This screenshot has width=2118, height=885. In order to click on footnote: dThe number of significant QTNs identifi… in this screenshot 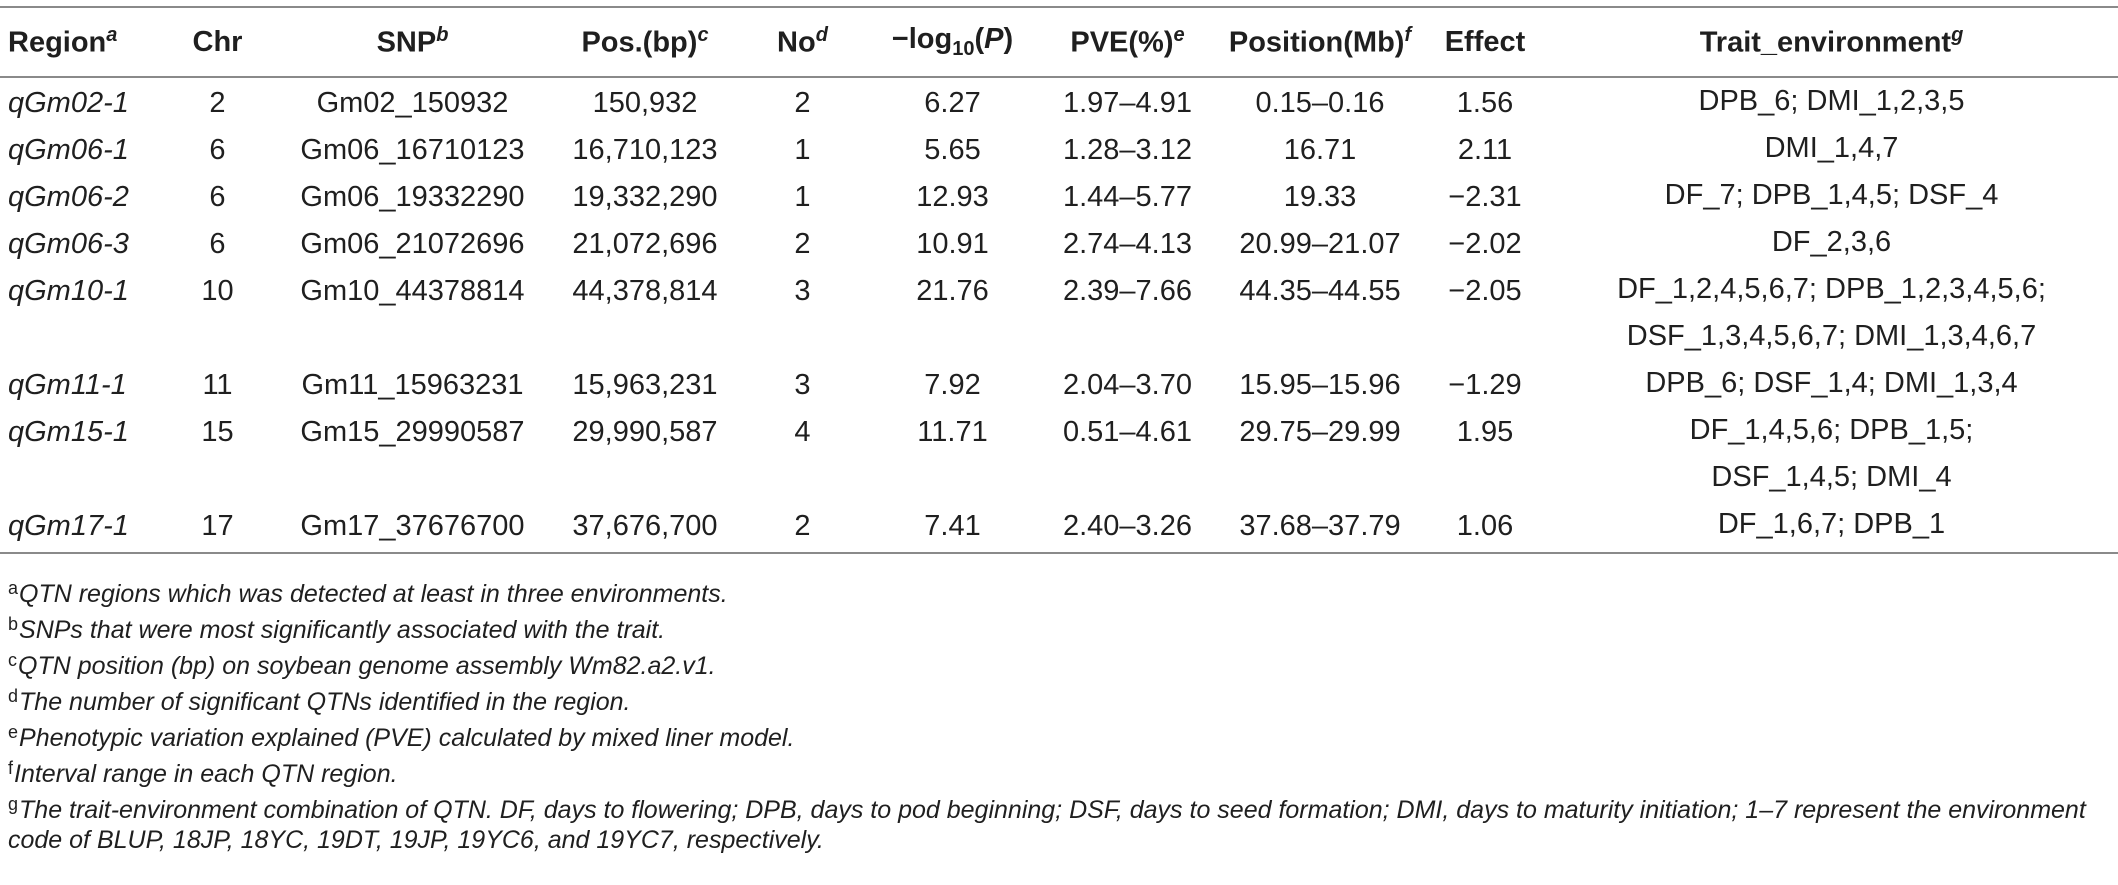, I will do `click(1058, 699)`.